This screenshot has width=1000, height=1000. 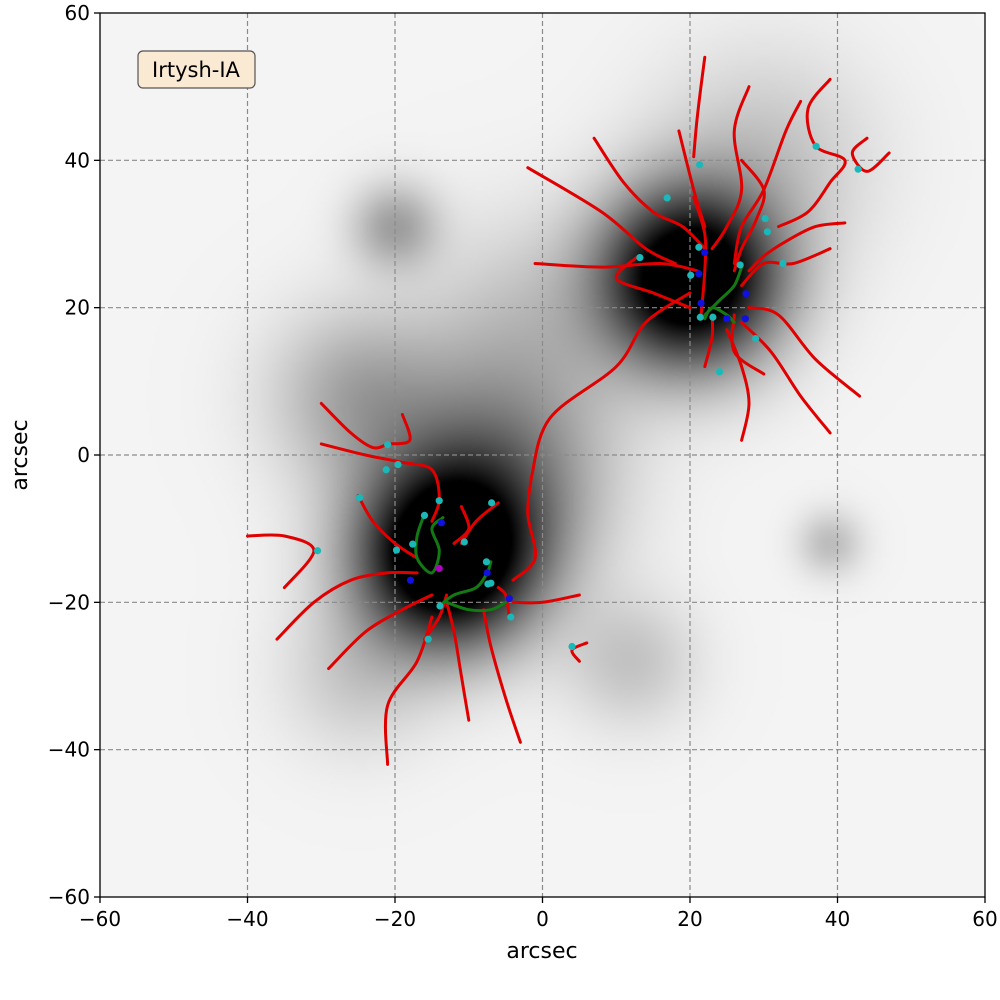 What do you see at coordinates (74, 455) in the screenshot?
I see `y-axis-ticks: −60 −40 −20 0 20 40 60` at bounding box center [74, 455].